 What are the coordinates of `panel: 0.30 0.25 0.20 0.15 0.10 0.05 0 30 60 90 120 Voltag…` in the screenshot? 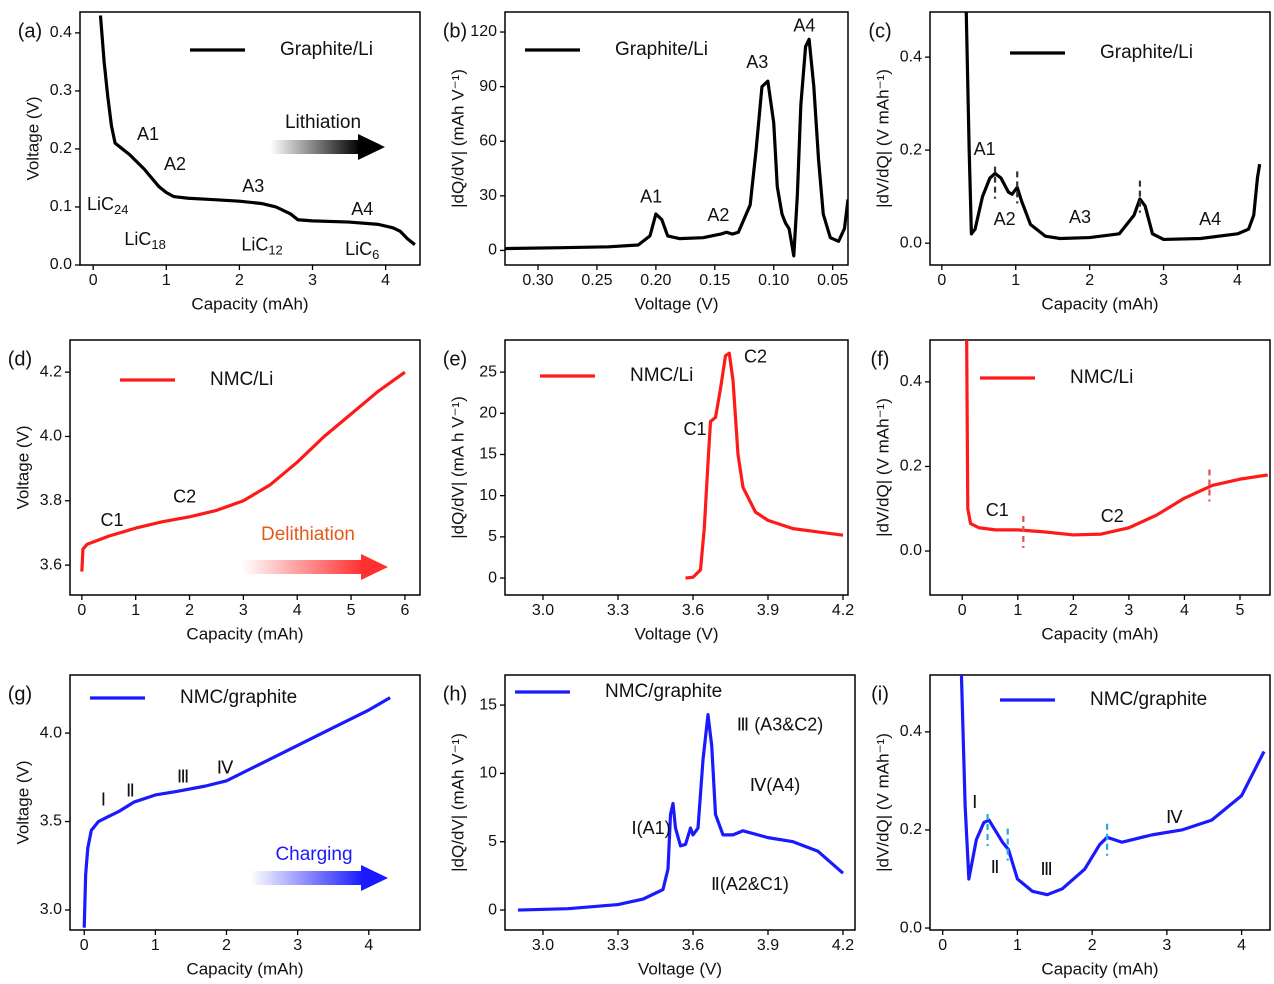 It's located at (646, 162).